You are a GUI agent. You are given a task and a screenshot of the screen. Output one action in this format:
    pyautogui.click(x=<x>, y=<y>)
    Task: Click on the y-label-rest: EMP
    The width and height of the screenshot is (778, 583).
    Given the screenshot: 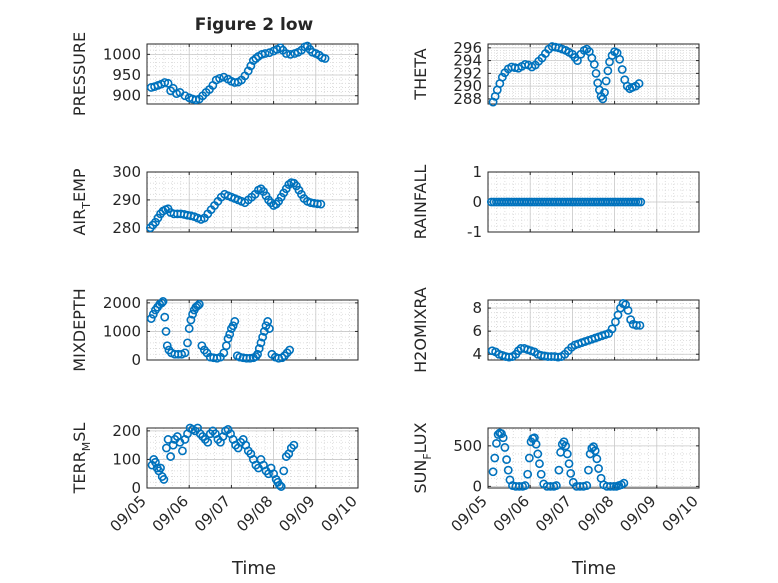 What is the action you would take?
    pyautogui.click(x=79, y=185)
    